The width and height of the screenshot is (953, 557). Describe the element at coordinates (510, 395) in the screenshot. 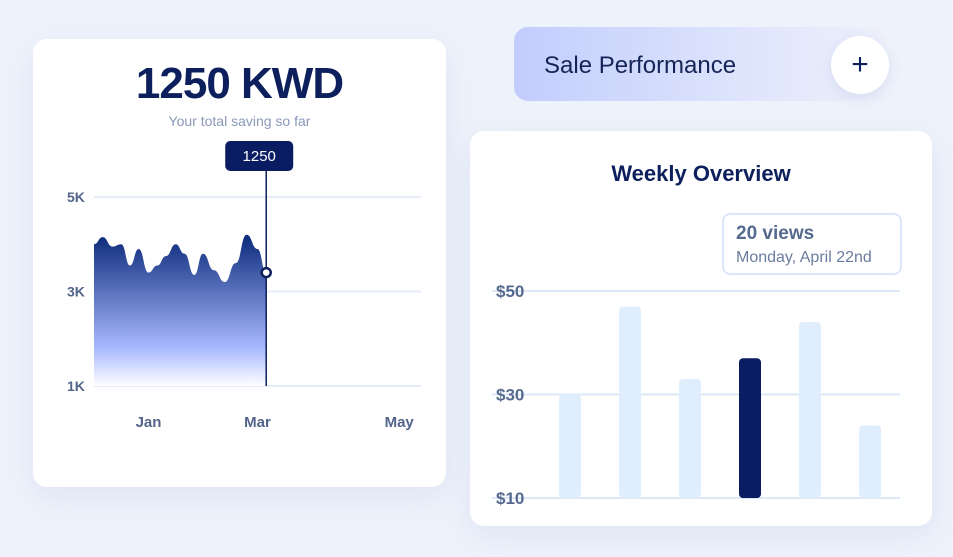

I see `y-tick-label: $30` at that location.